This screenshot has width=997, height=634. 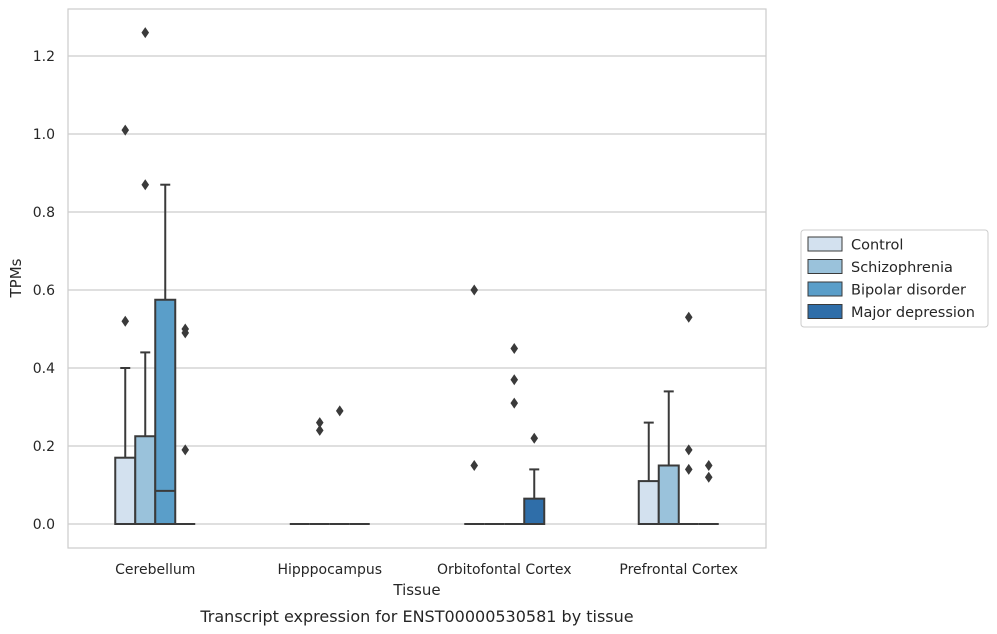 I want to click on legend-label: Major depression, so click(x=913, y=313).